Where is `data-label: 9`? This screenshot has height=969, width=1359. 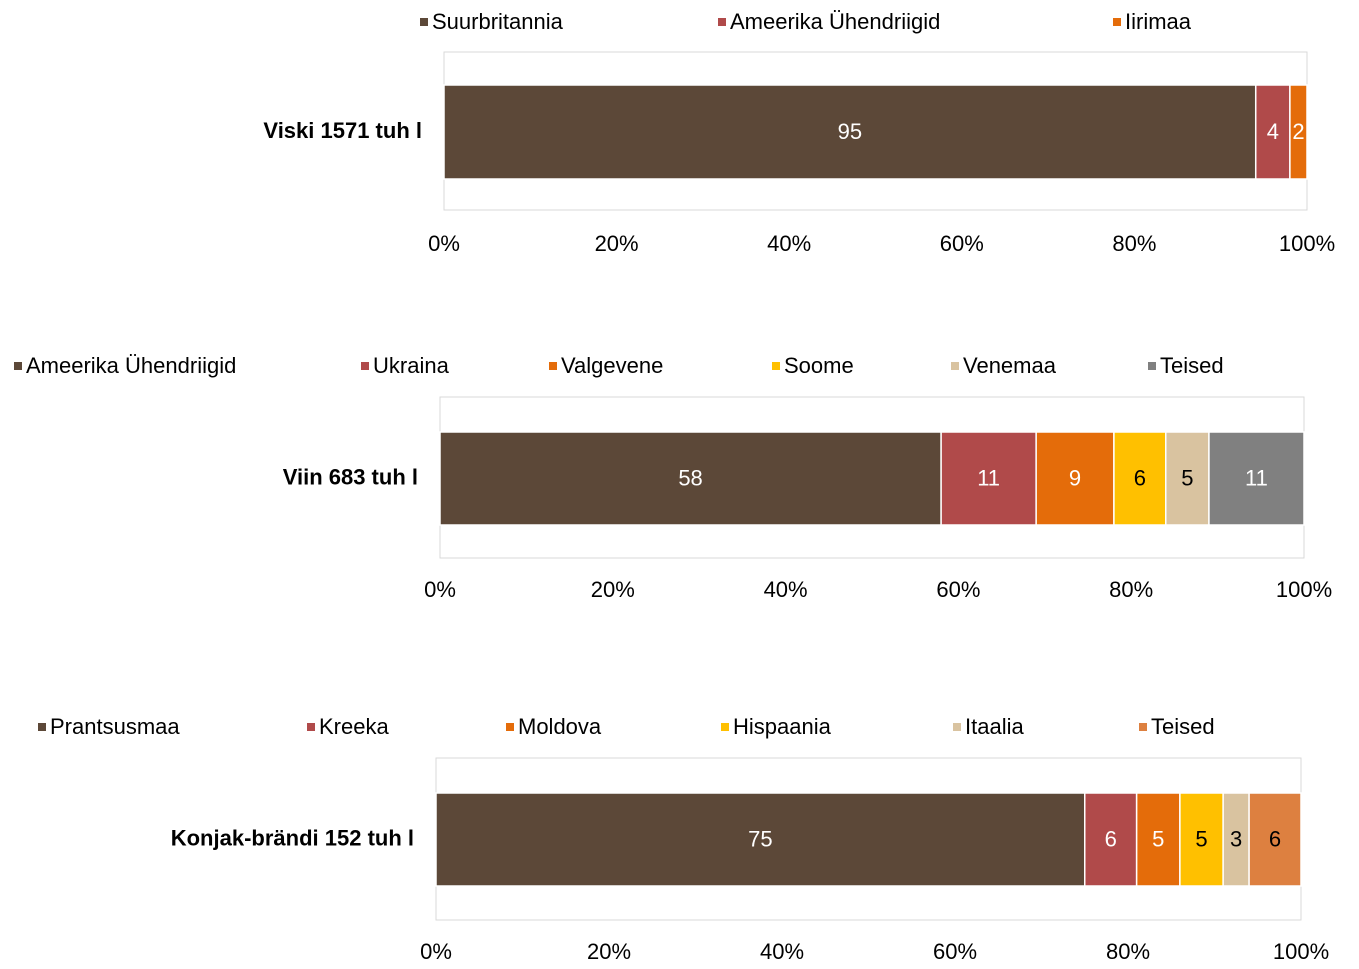
data-label: 9 is located at coordinates (1075, 477).